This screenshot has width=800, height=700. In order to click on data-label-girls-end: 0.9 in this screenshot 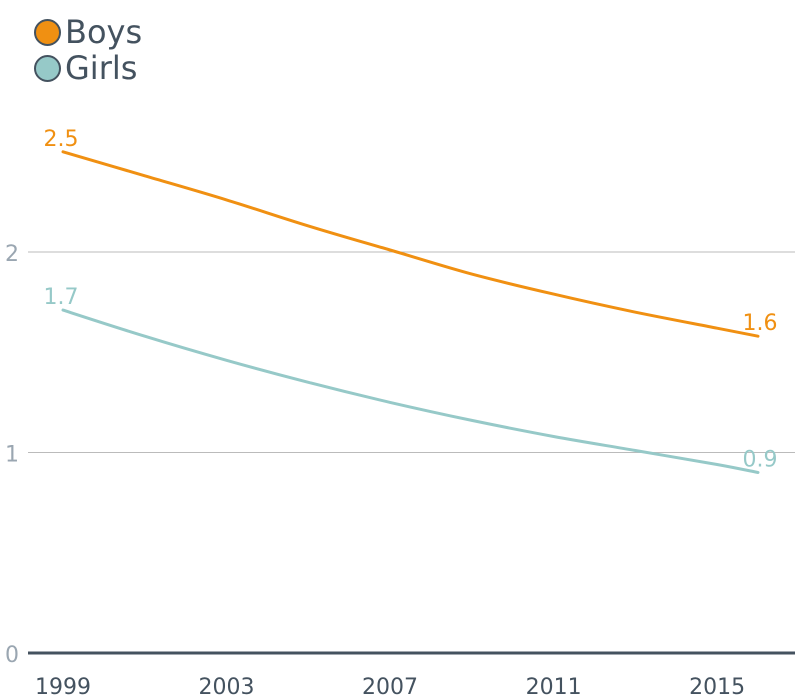, I will do `click(760, 460)`.